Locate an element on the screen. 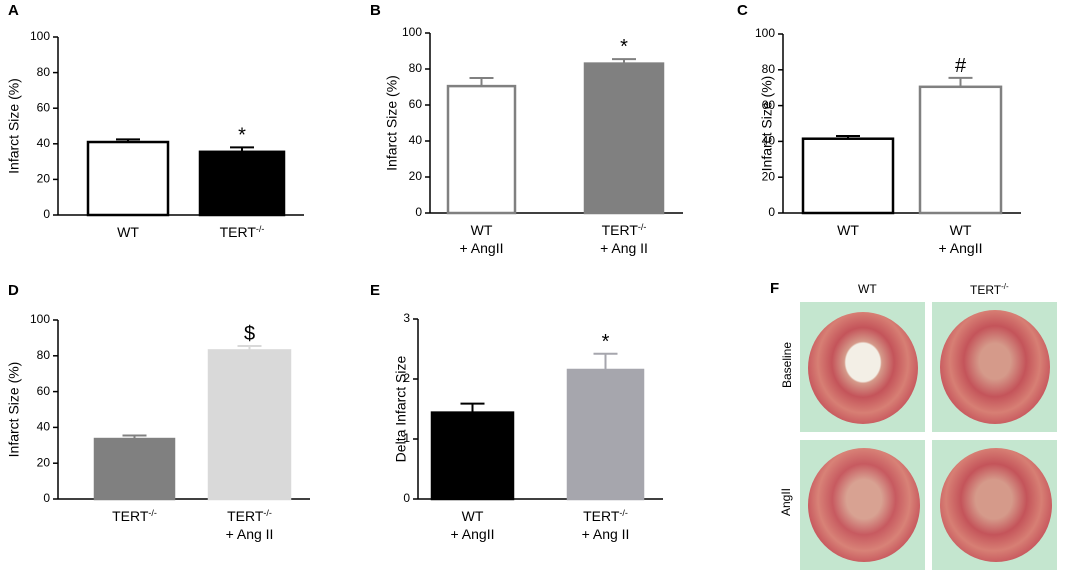 Image resolution: width=1076 pixels, height=576 pixels. panel-f-photo-grid: F WT TERT-/- Baseline AngII is located at coordinates (920, 428).